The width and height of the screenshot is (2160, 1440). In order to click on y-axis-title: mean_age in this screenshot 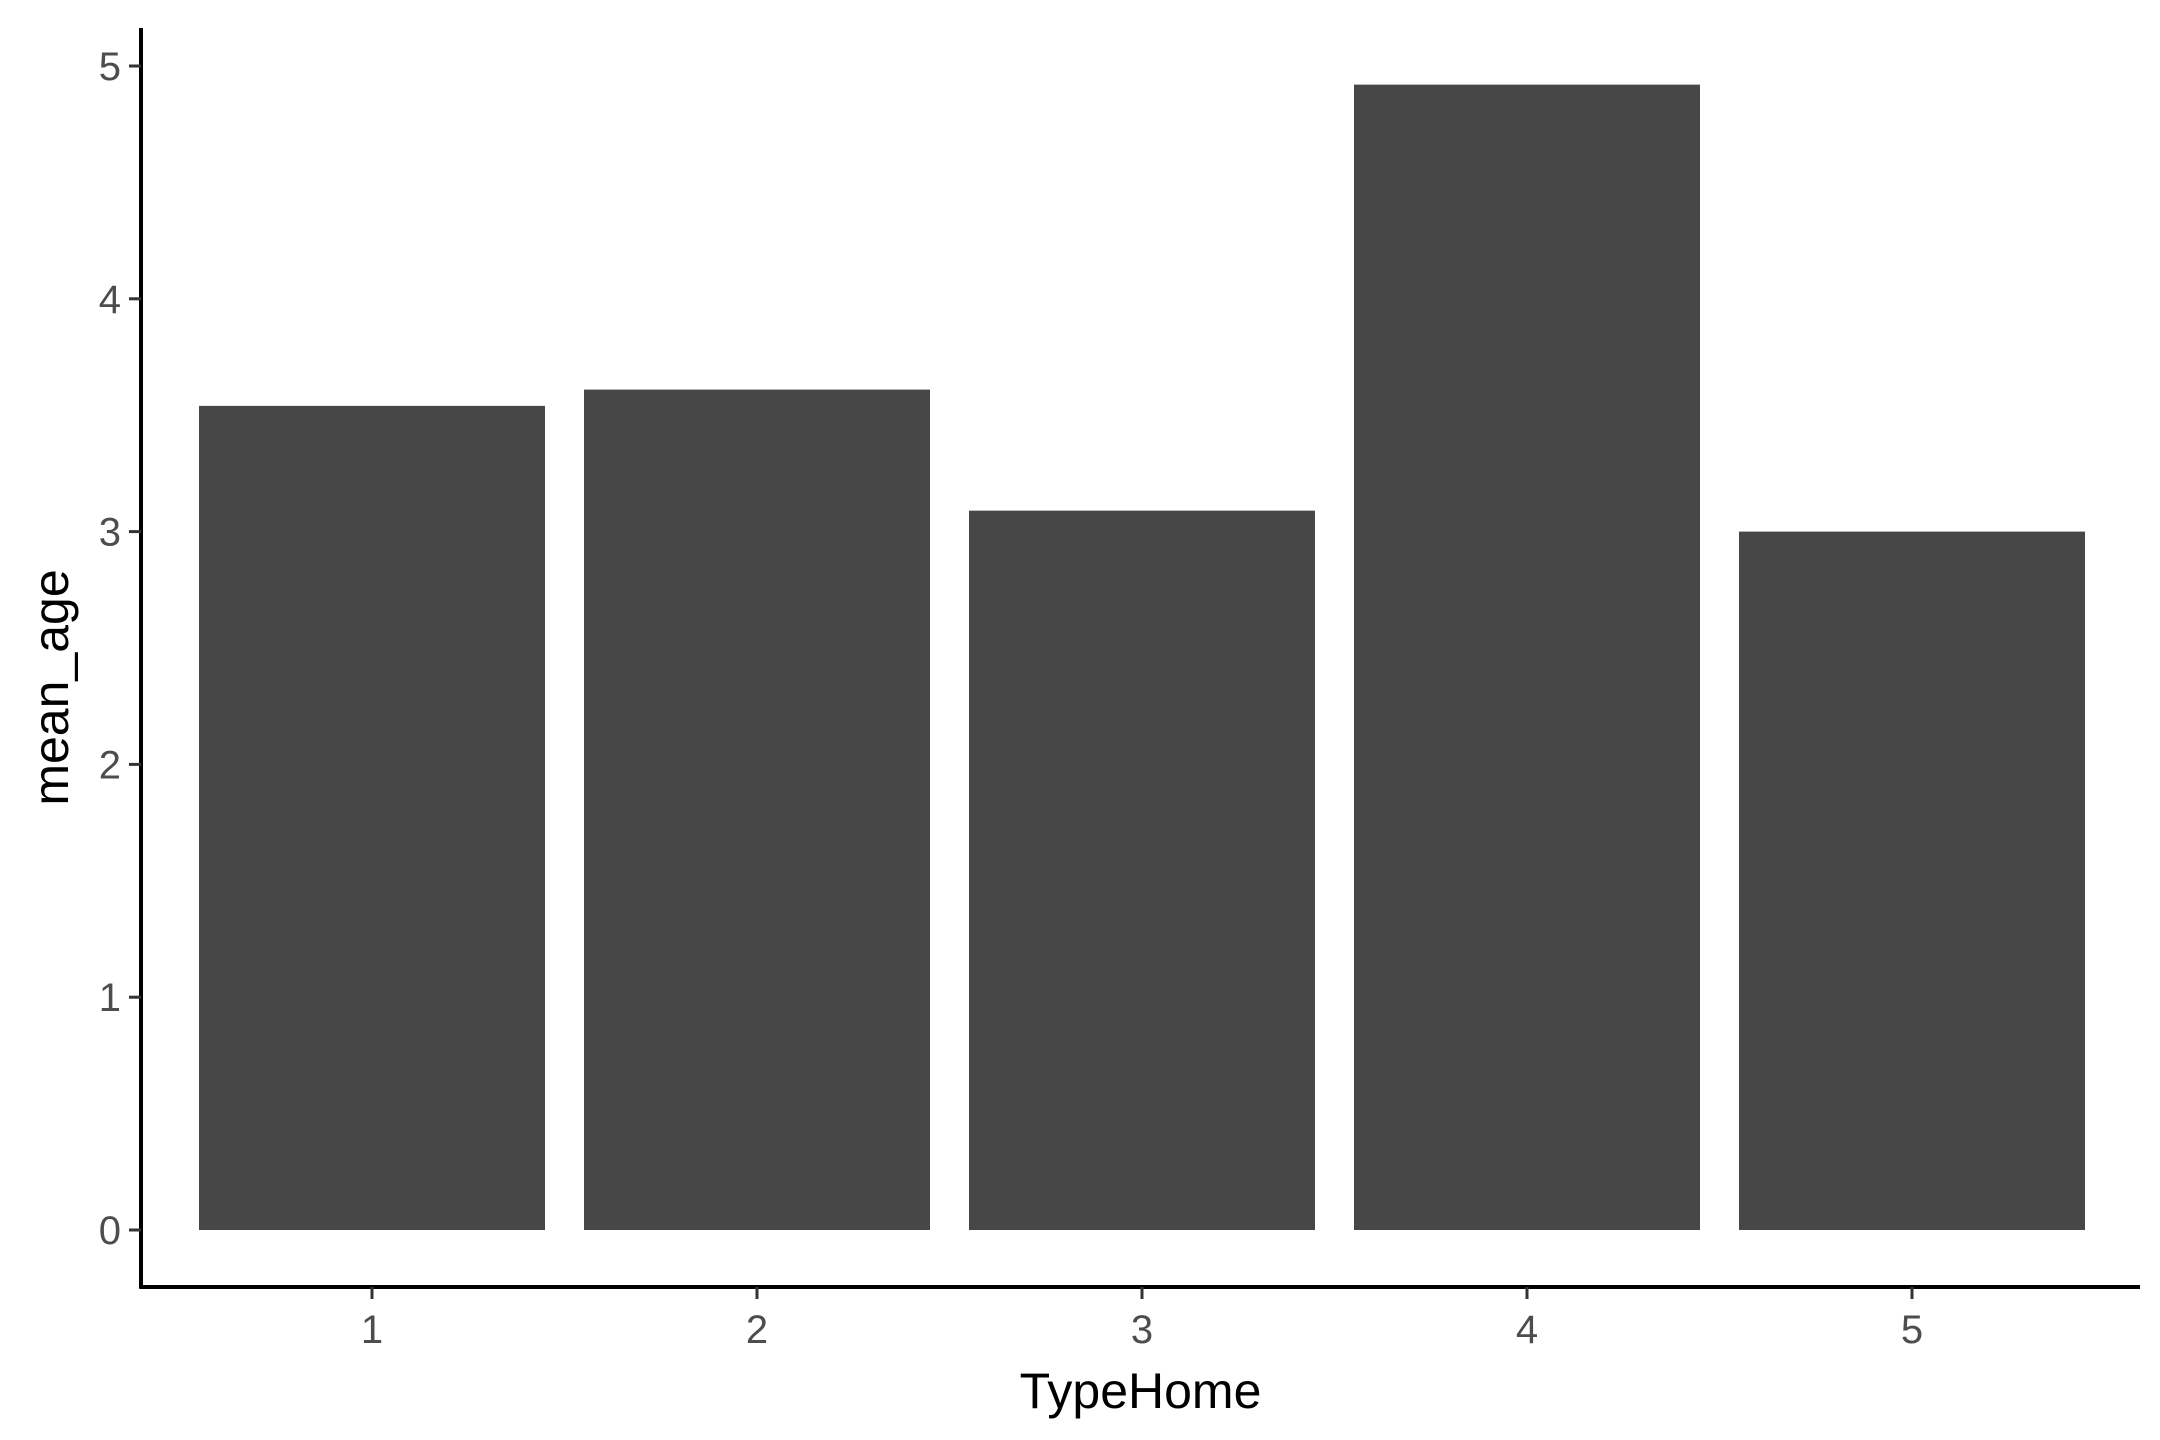, I will do `click(51, 687)`.